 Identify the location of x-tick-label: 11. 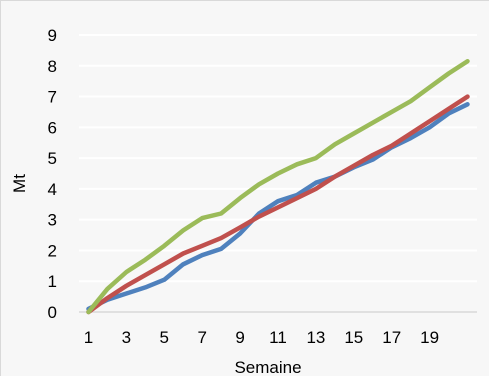
(278, 337).